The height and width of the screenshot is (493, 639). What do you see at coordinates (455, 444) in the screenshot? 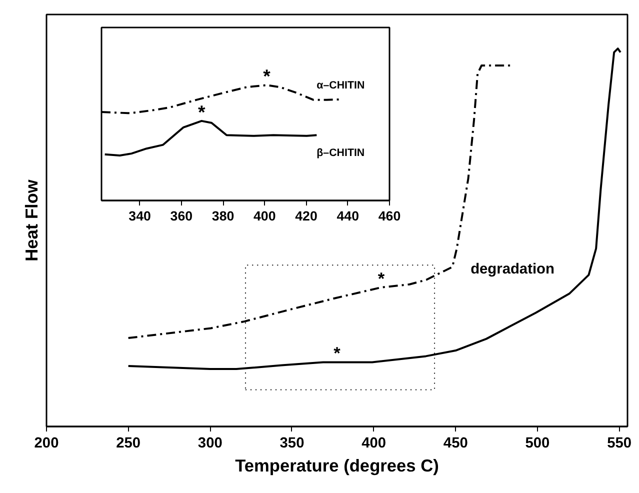
I see `x-tick-label: 450` at bounding box center [455, 444].